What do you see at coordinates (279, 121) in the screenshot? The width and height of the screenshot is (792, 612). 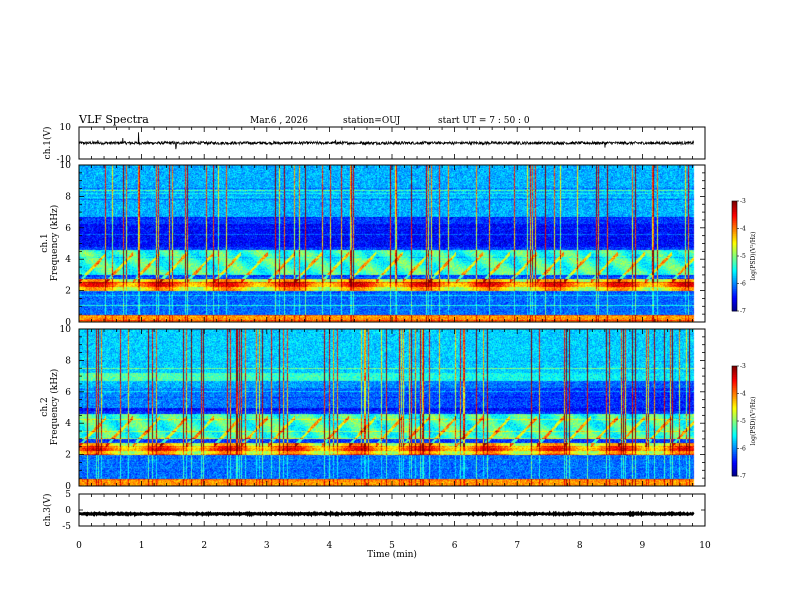 I see `header-date: Mar.6 , 2026` at bounding box center [279, 121].